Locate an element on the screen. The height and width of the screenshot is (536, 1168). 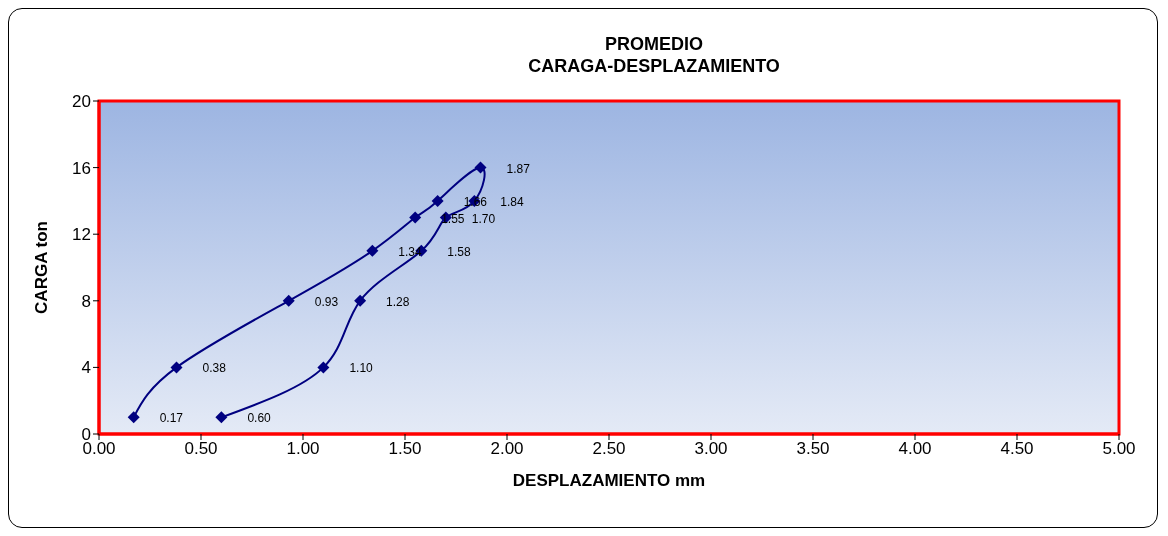
x-tick-label: 3.00 is located at coordinates (711, 449).